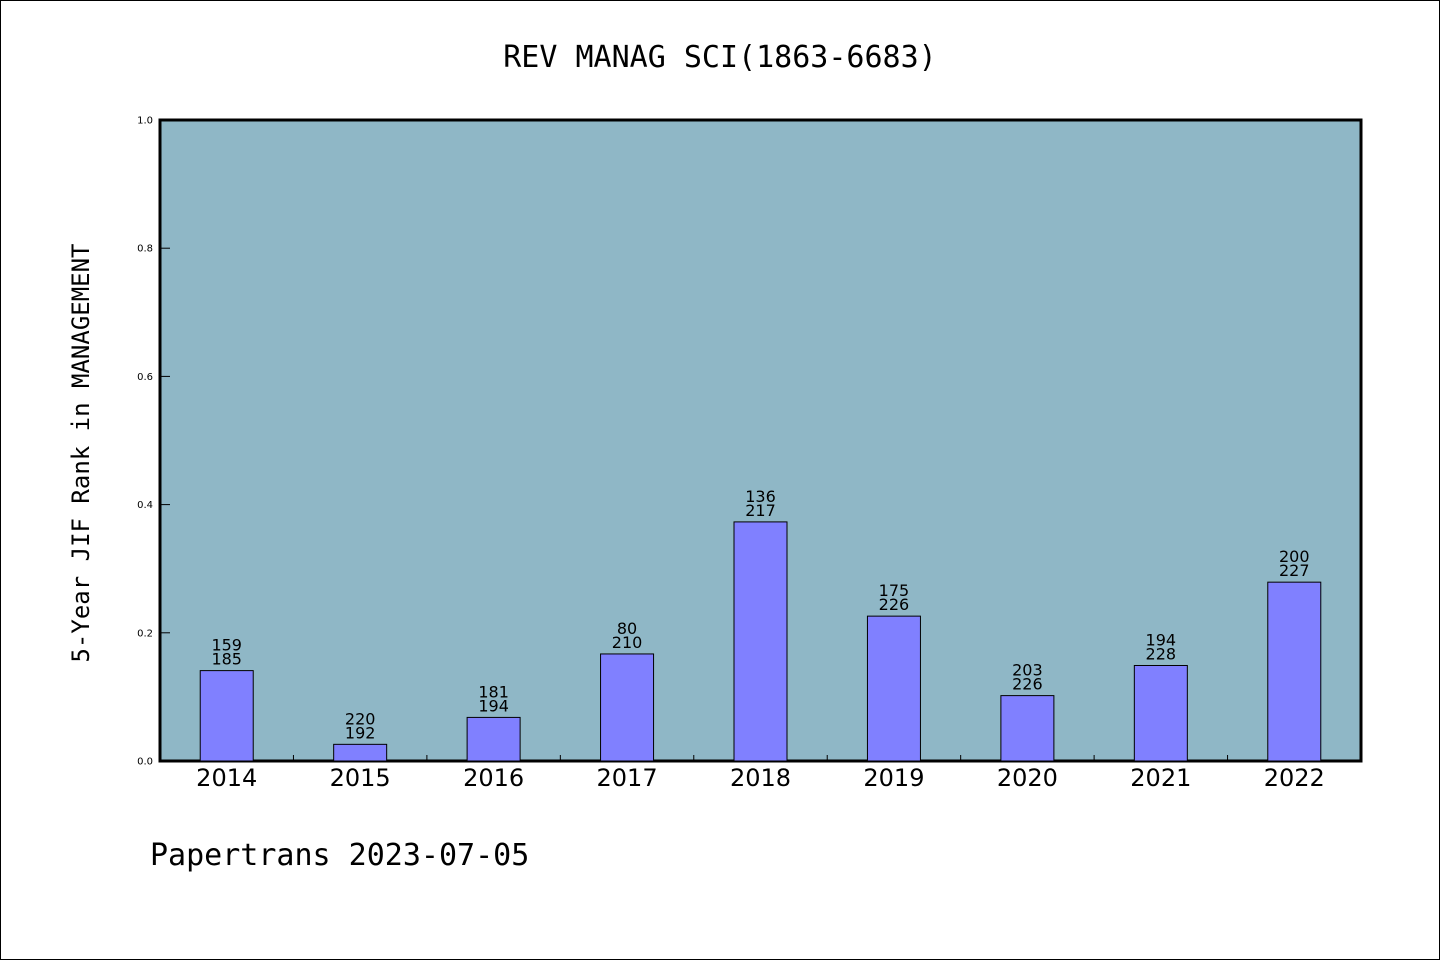 The width and height of the screenshot is (1440, 964). I want to click on bar-rank-label: 136, so click(760, 496).